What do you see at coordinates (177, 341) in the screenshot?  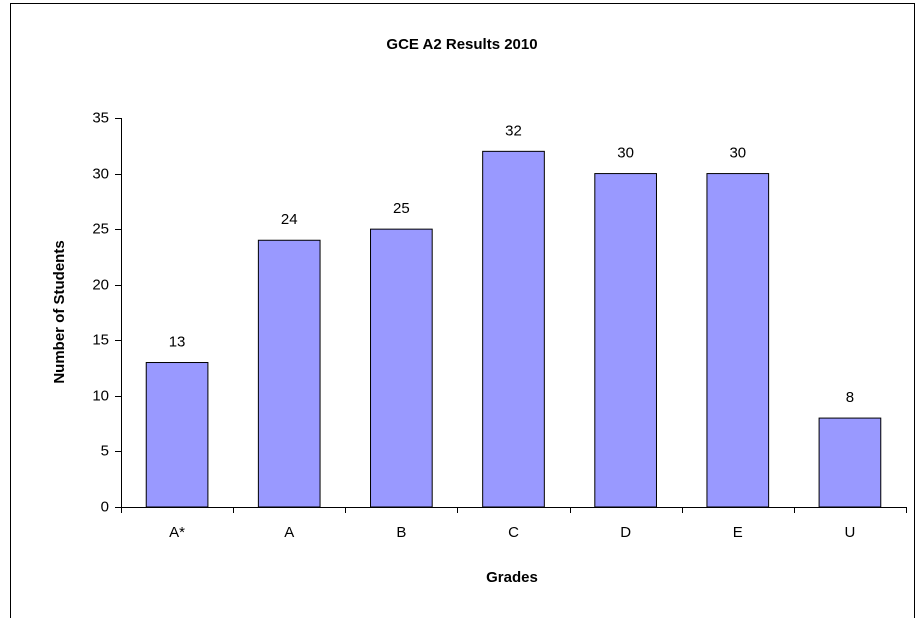 I see `data-label: 13` at bounding box center [177, 341].